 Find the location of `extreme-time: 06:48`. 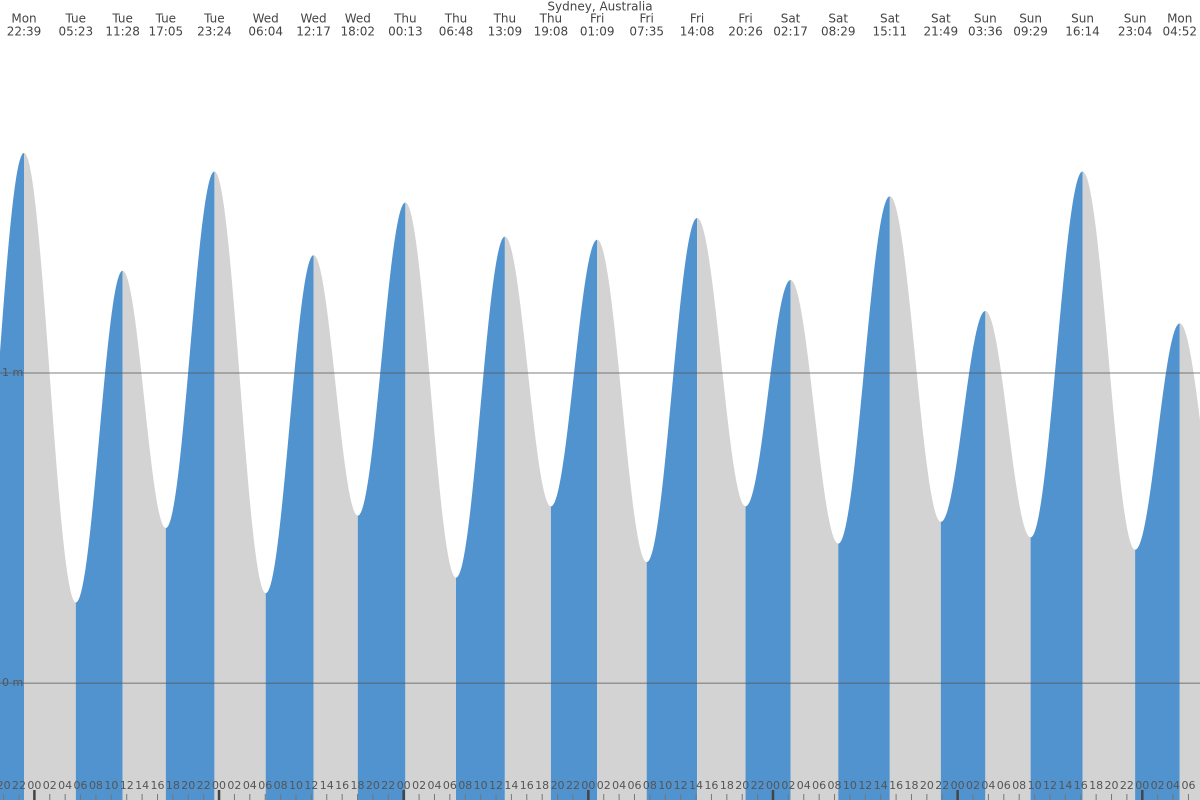

extreme-time: 06:48 is located at coordinates (456, 32).